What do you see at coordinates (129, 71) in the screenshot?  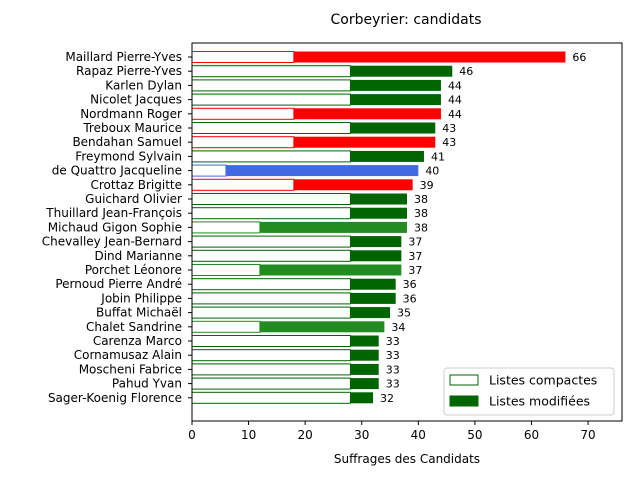 I see `category-label: Rapaz Pierre-Yves` at bounding box center [129, 71].